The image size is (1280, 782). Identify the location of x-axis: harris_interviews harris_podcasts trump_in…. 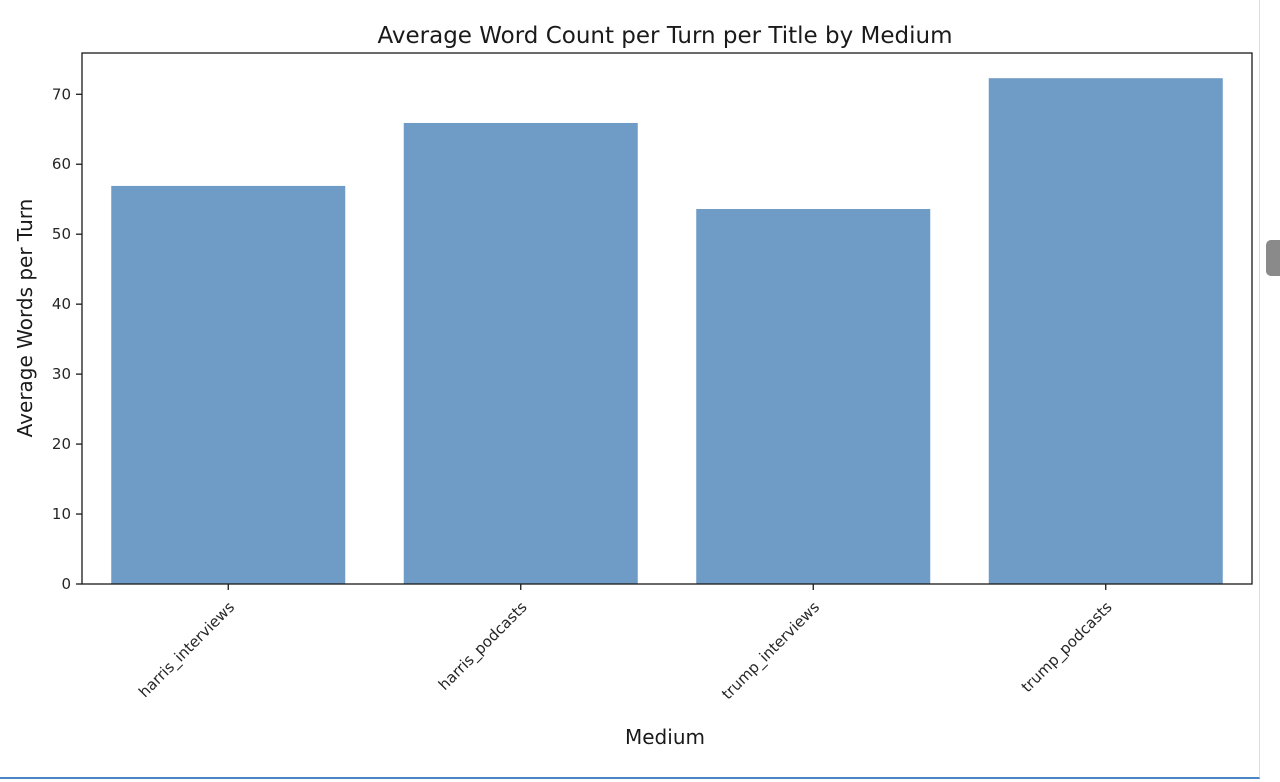
(625, 644).